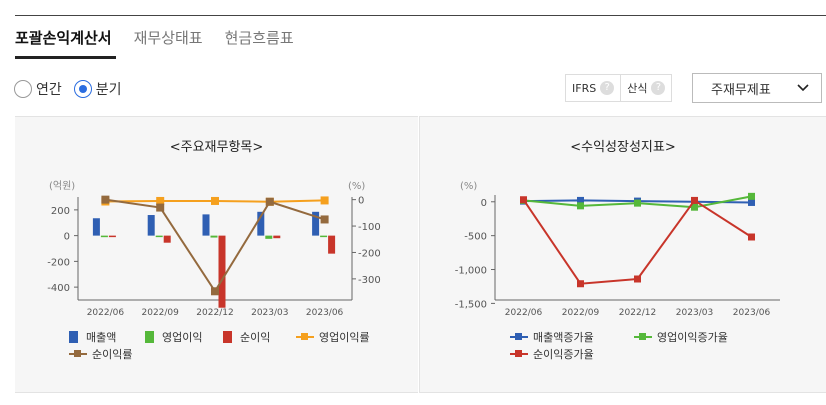 Image resolution: width=826 pixels, height=405 pixels. What do you see at coordinates (607, 88) in the screenshot?
I see `ifrs-help-icon: ?` at bounding box center [607, 88].